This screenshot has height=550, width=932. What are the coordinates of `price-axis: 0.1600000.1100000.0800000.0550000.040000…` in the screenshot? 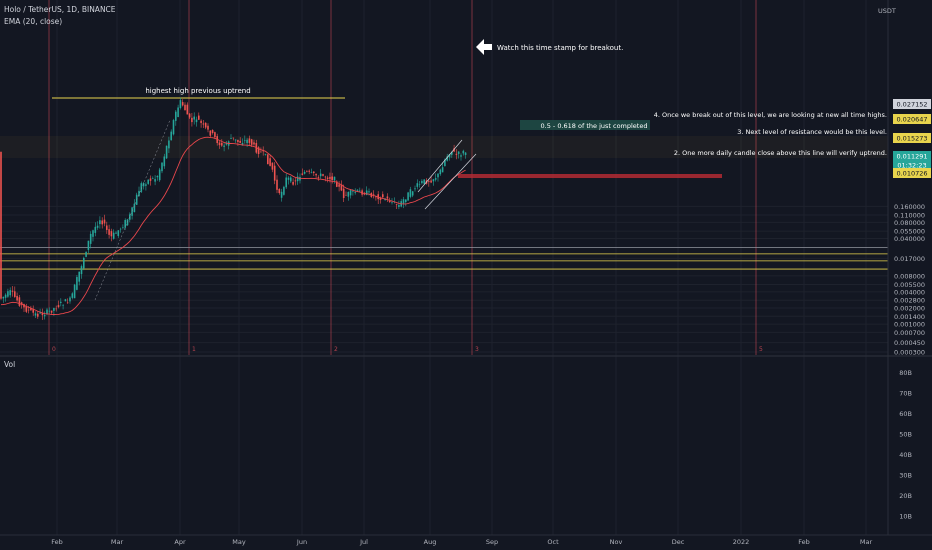 It's located at (909, 280).